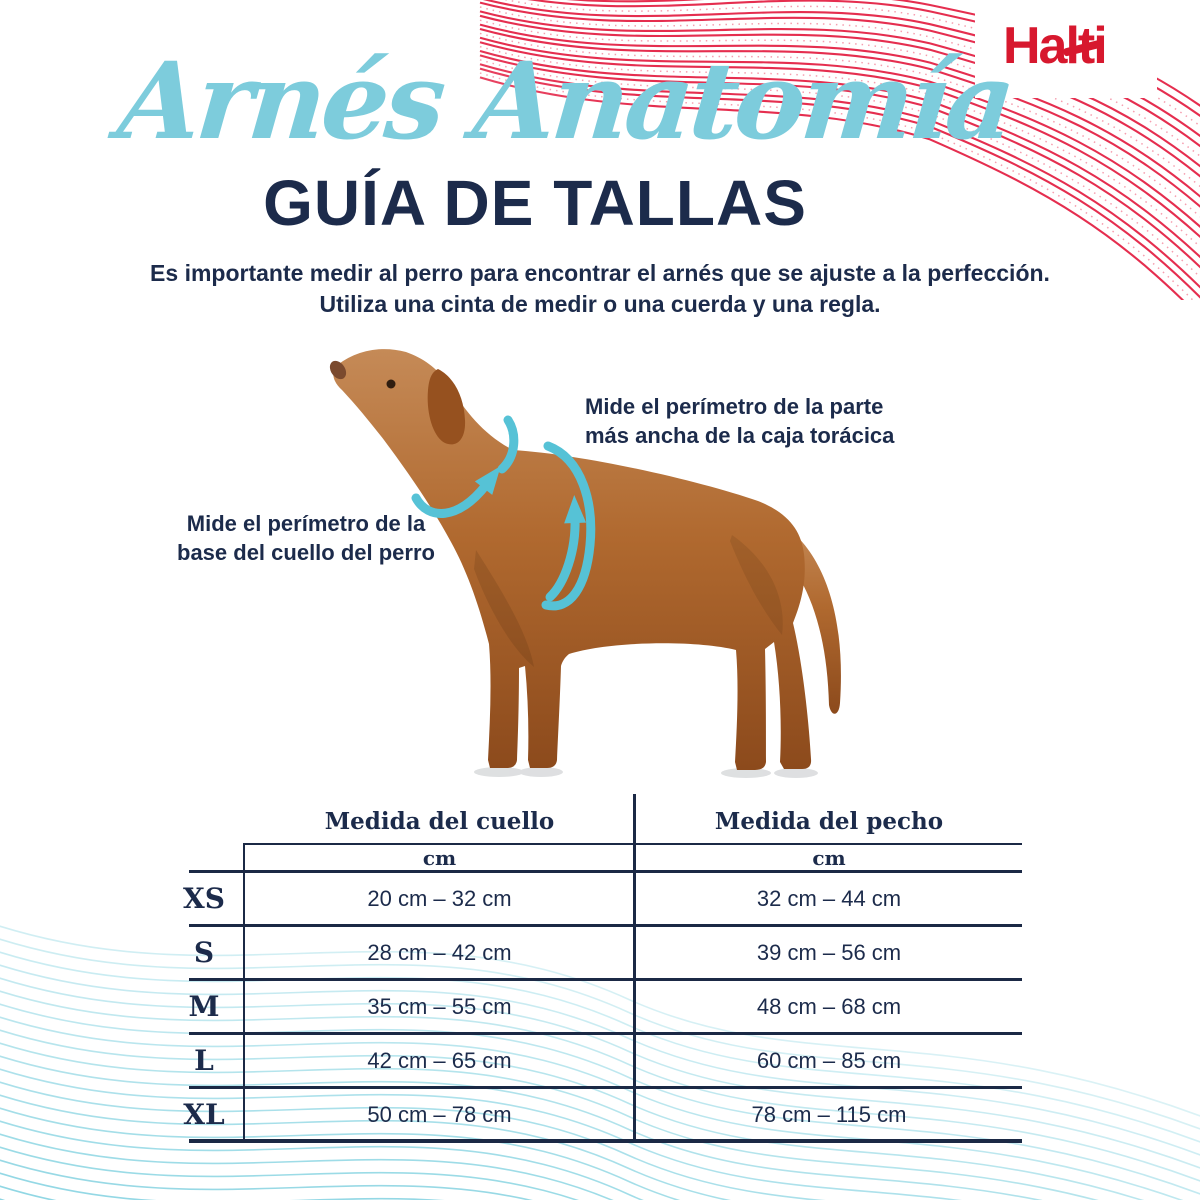  Describe the element at coordinates (446, 407) in the screenshot. I see `dog-ear` at that location.